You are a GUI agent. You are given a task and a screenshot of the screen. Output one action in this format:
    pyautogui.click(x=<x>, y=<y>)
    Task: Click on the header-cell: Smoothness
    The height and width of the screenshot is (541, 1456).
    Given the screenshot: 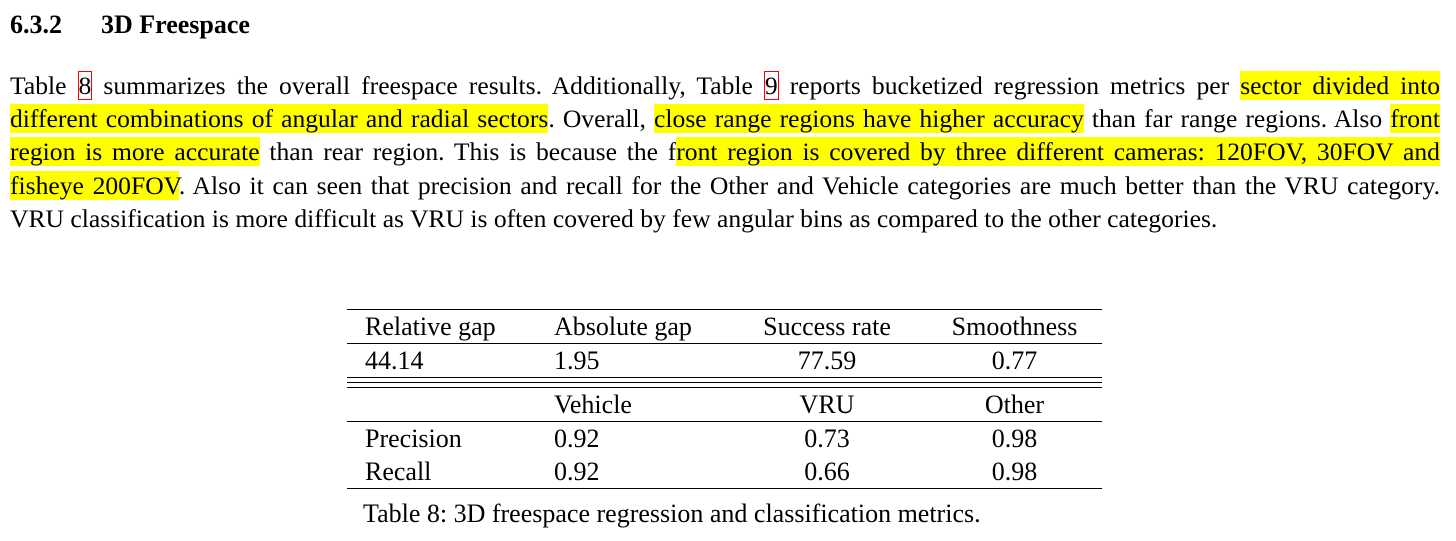 What is the action you would take?
    pyautogui.click(x=1014, y=326)
    